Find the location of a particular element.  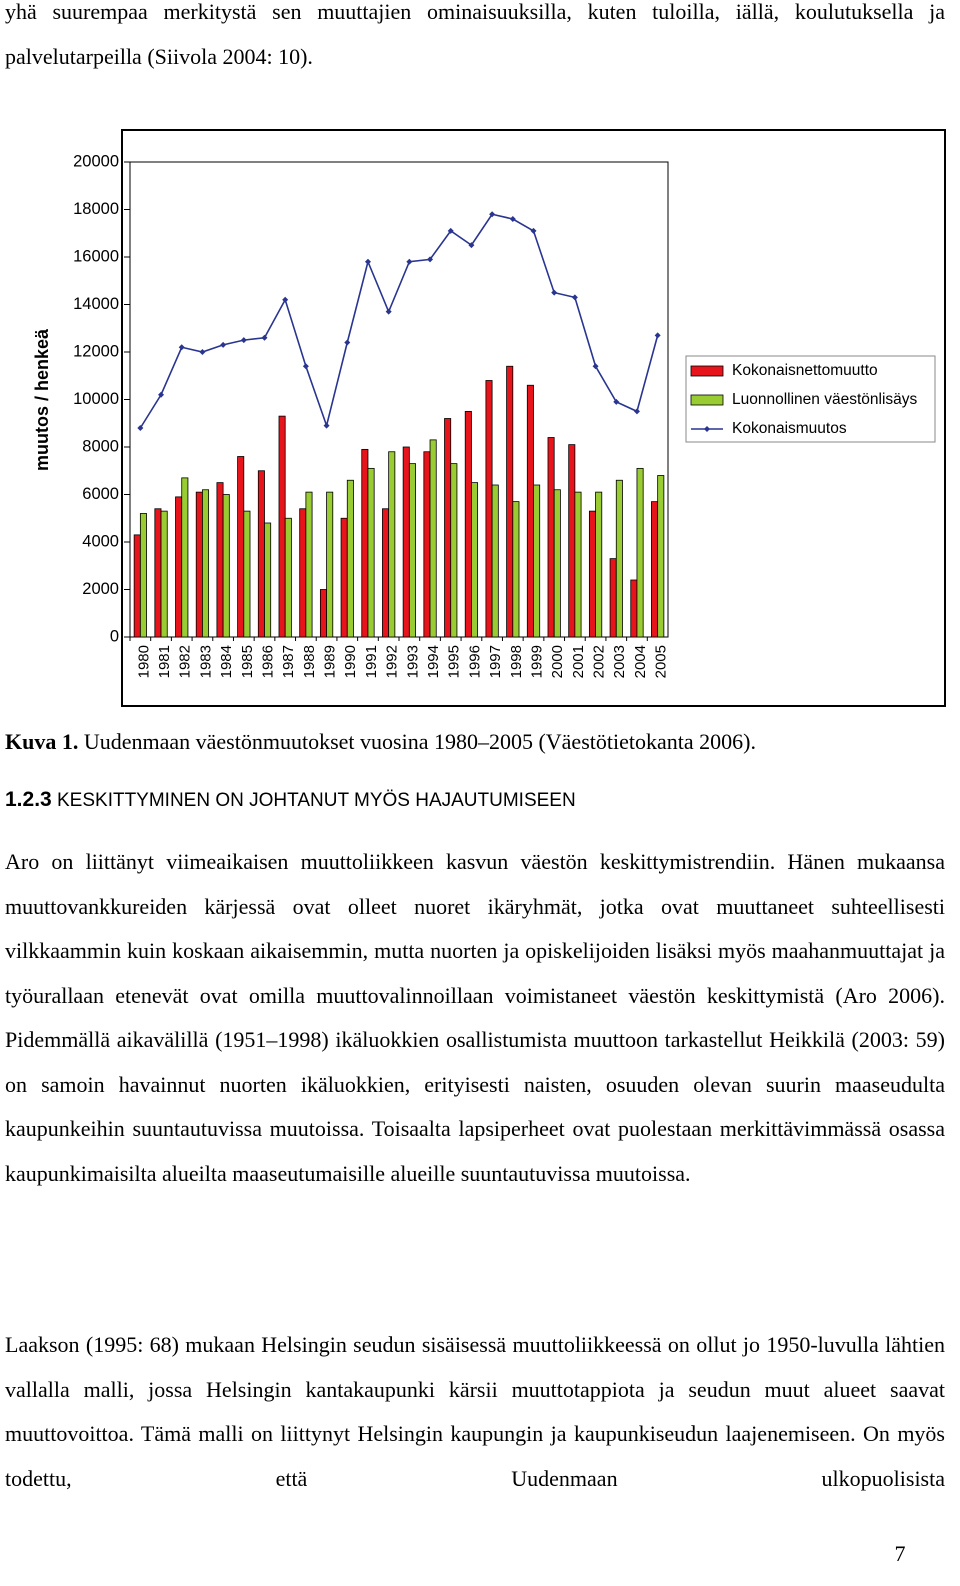

x-tick-label: 1990 is located at coordinates (350, 661).